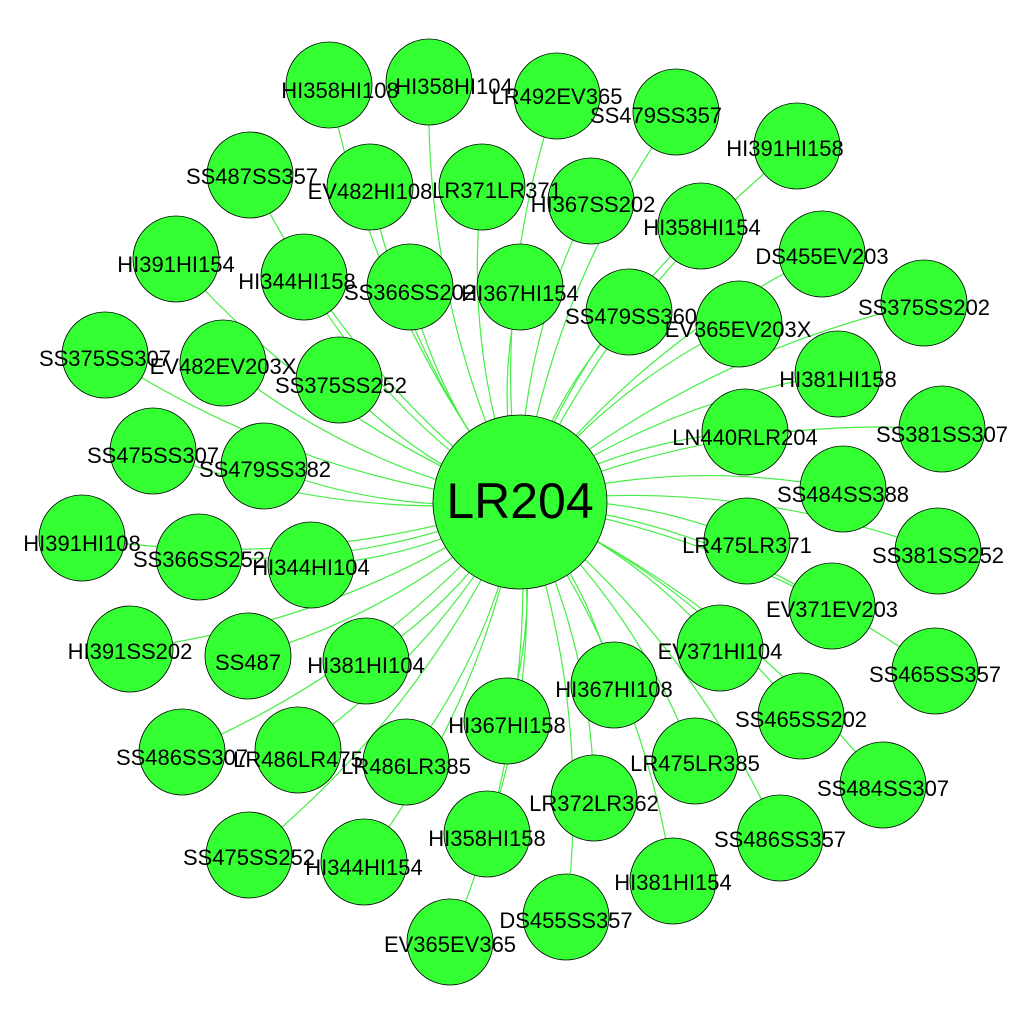  Describe the element at coordinates (453, 86) in the screenshot. I see `node-label-hi358hi104-1: HI358HI104` at that location.